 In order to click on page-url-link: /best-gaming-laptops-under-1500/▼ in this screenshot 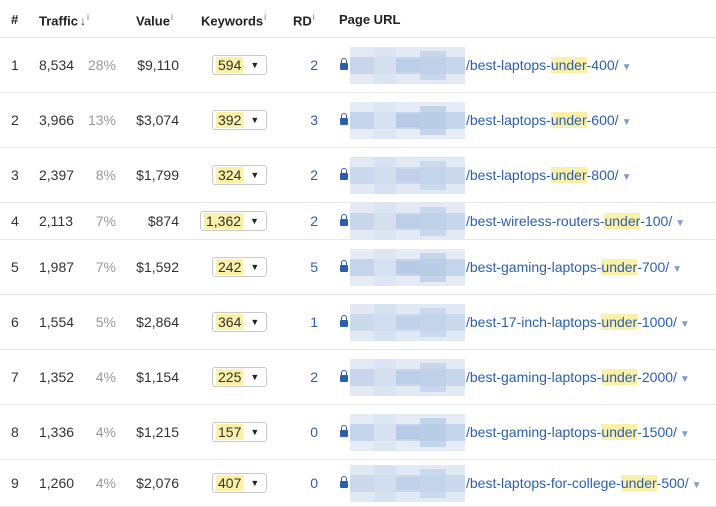, I will do `click(578, 433)`.